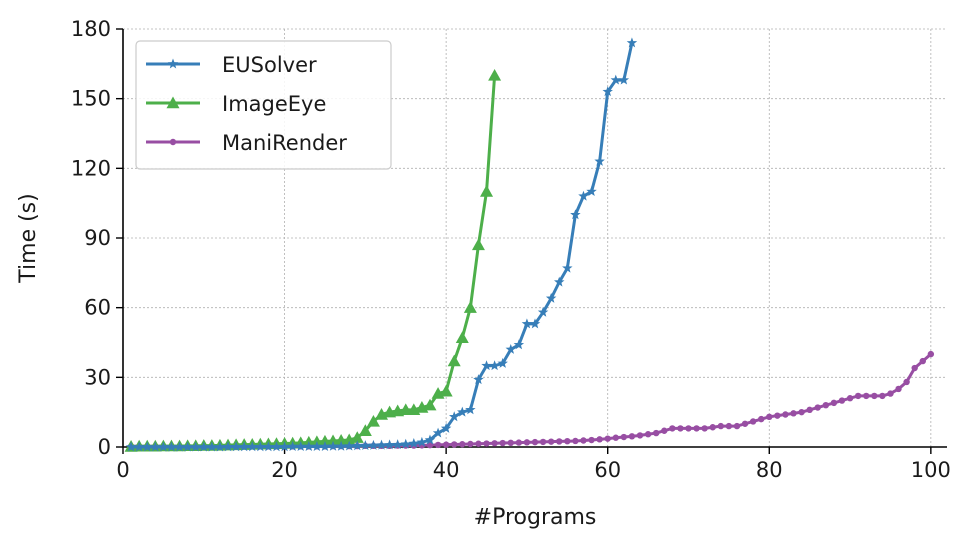  Describe the element at coordinates (446, 470) in the screenshot. I see `x-tick-label: 40` at that location.